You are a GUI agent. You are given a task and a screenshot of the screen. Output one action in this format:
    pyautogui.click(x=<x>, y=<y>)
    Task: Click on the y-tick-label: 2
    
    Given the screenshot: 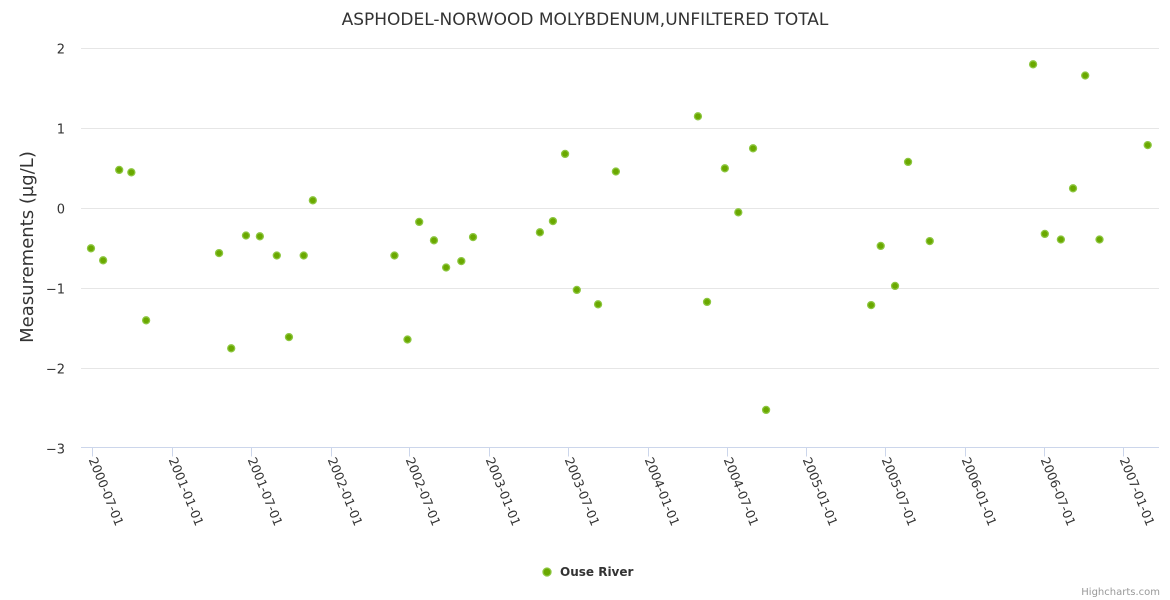 What is the action you would take?
    pyautogui.click(x=61, y=50)
    